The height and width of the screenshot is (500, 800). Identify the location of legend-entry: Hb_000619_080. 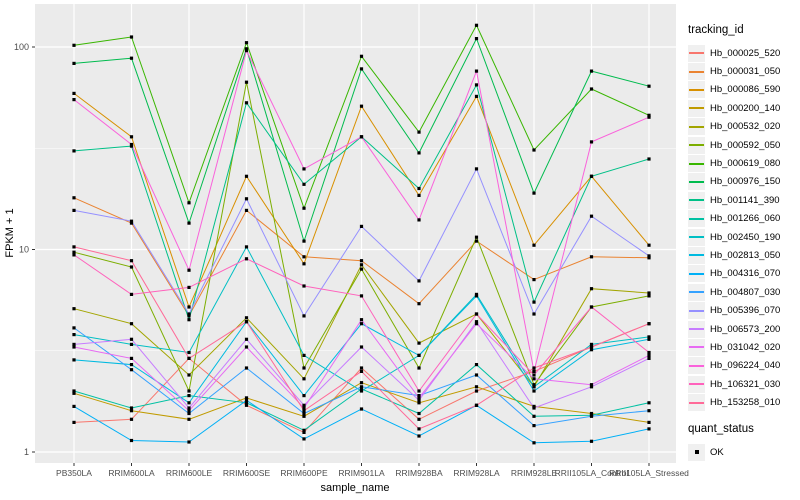
(744, 163).